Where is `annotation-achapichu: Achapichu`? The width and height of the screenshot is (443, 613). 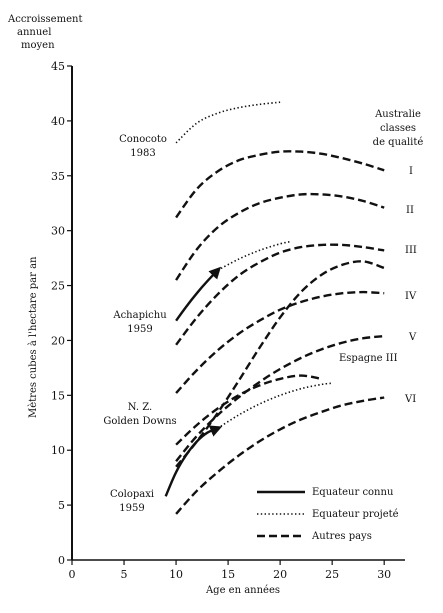
annotation-achapichu: Achapichu is located at coordinates (139, 315).